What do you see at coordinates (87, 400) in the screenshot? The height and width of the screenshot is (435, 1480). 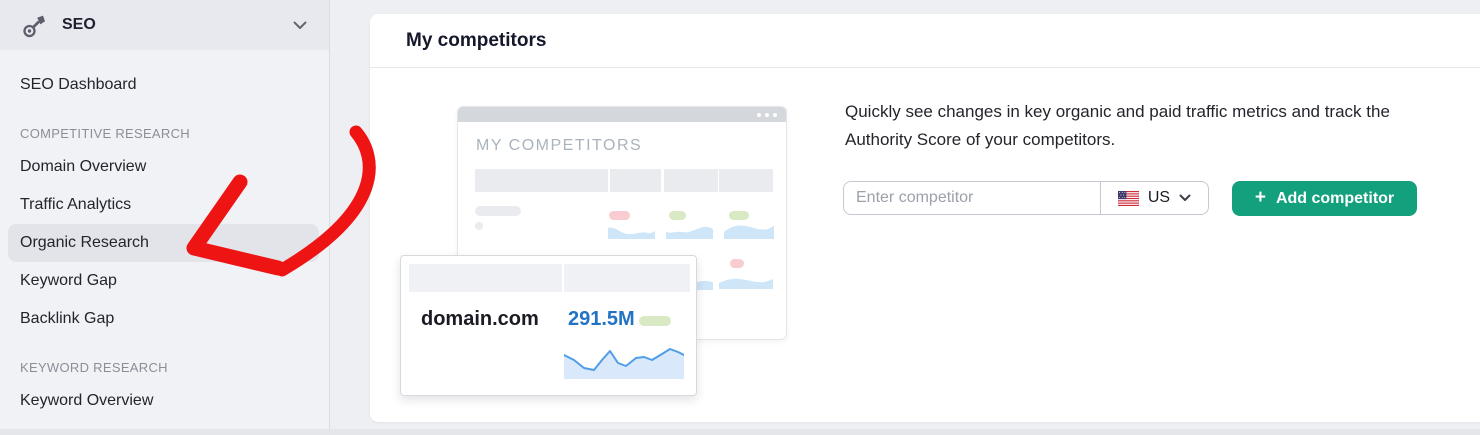 I see `sidebar-item-label: Keyword Overview` at bounding box center [87, 400].